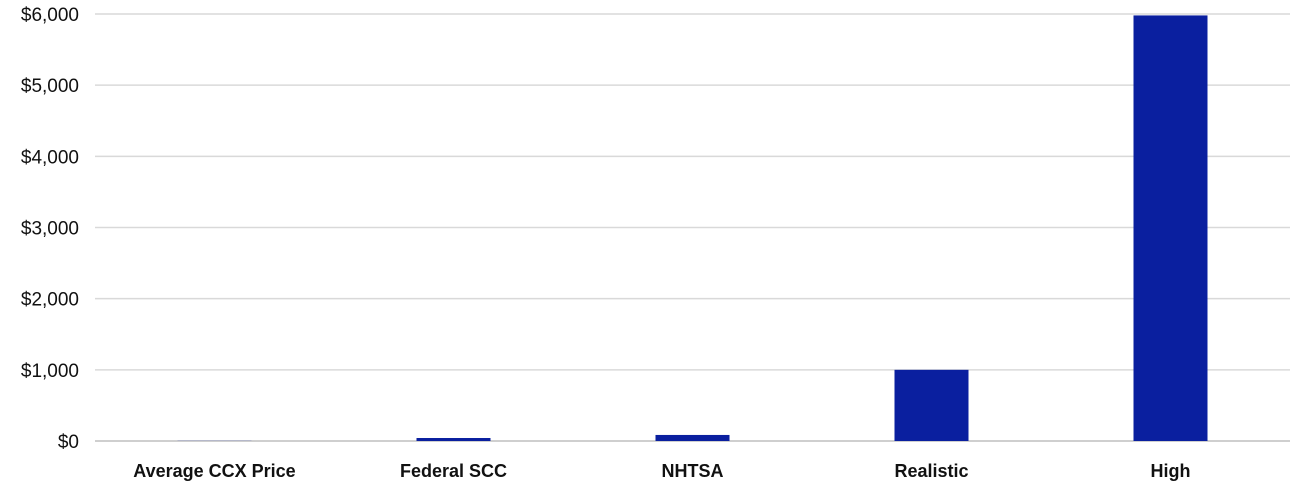 Image resolution: width=1292 pixels, height=487 pixels. I want to click on x-category-label: High, so click(1171, 471).